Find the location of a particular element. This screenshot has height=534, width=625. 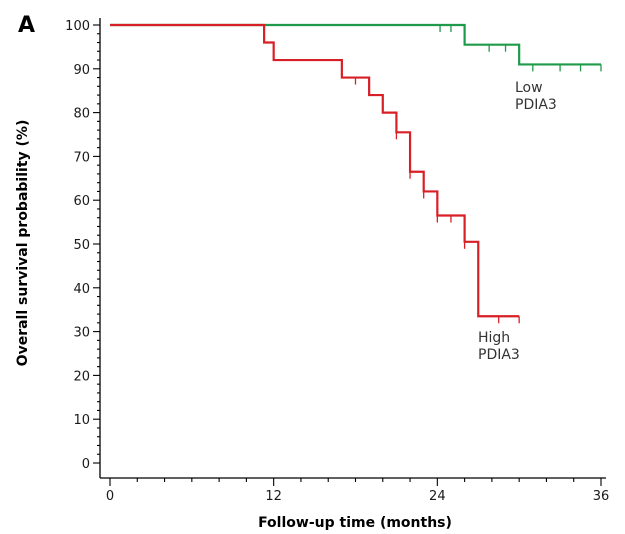

x-tick-label: 36 is located at coordinates (601, 496).